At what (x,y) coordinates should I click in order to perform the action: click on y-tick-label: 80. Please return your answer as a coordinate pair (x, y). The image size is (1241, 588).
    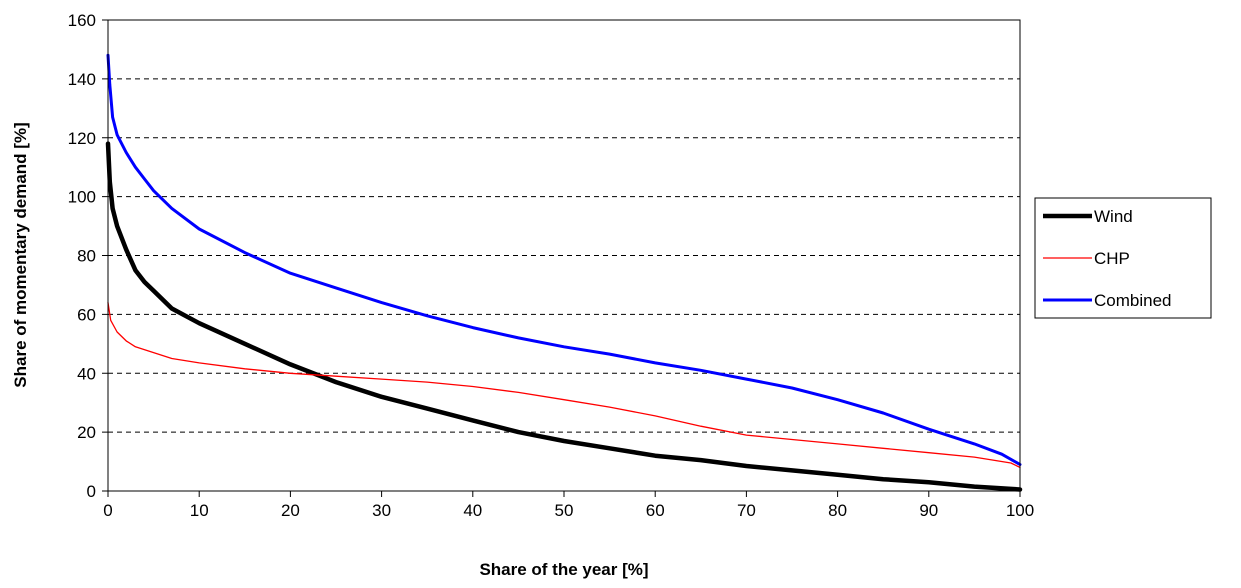
    Looking at the image, I should click on (86, 256).